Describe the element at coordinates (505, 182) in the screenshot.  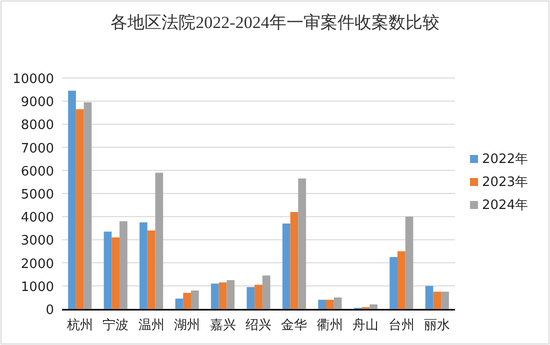
I see `legend-label: 2023年` at that location.